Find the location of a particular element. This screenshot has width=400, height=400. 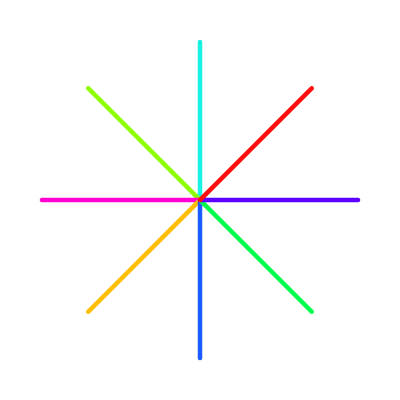

ray-southwest is located at coordinates (144, 255).